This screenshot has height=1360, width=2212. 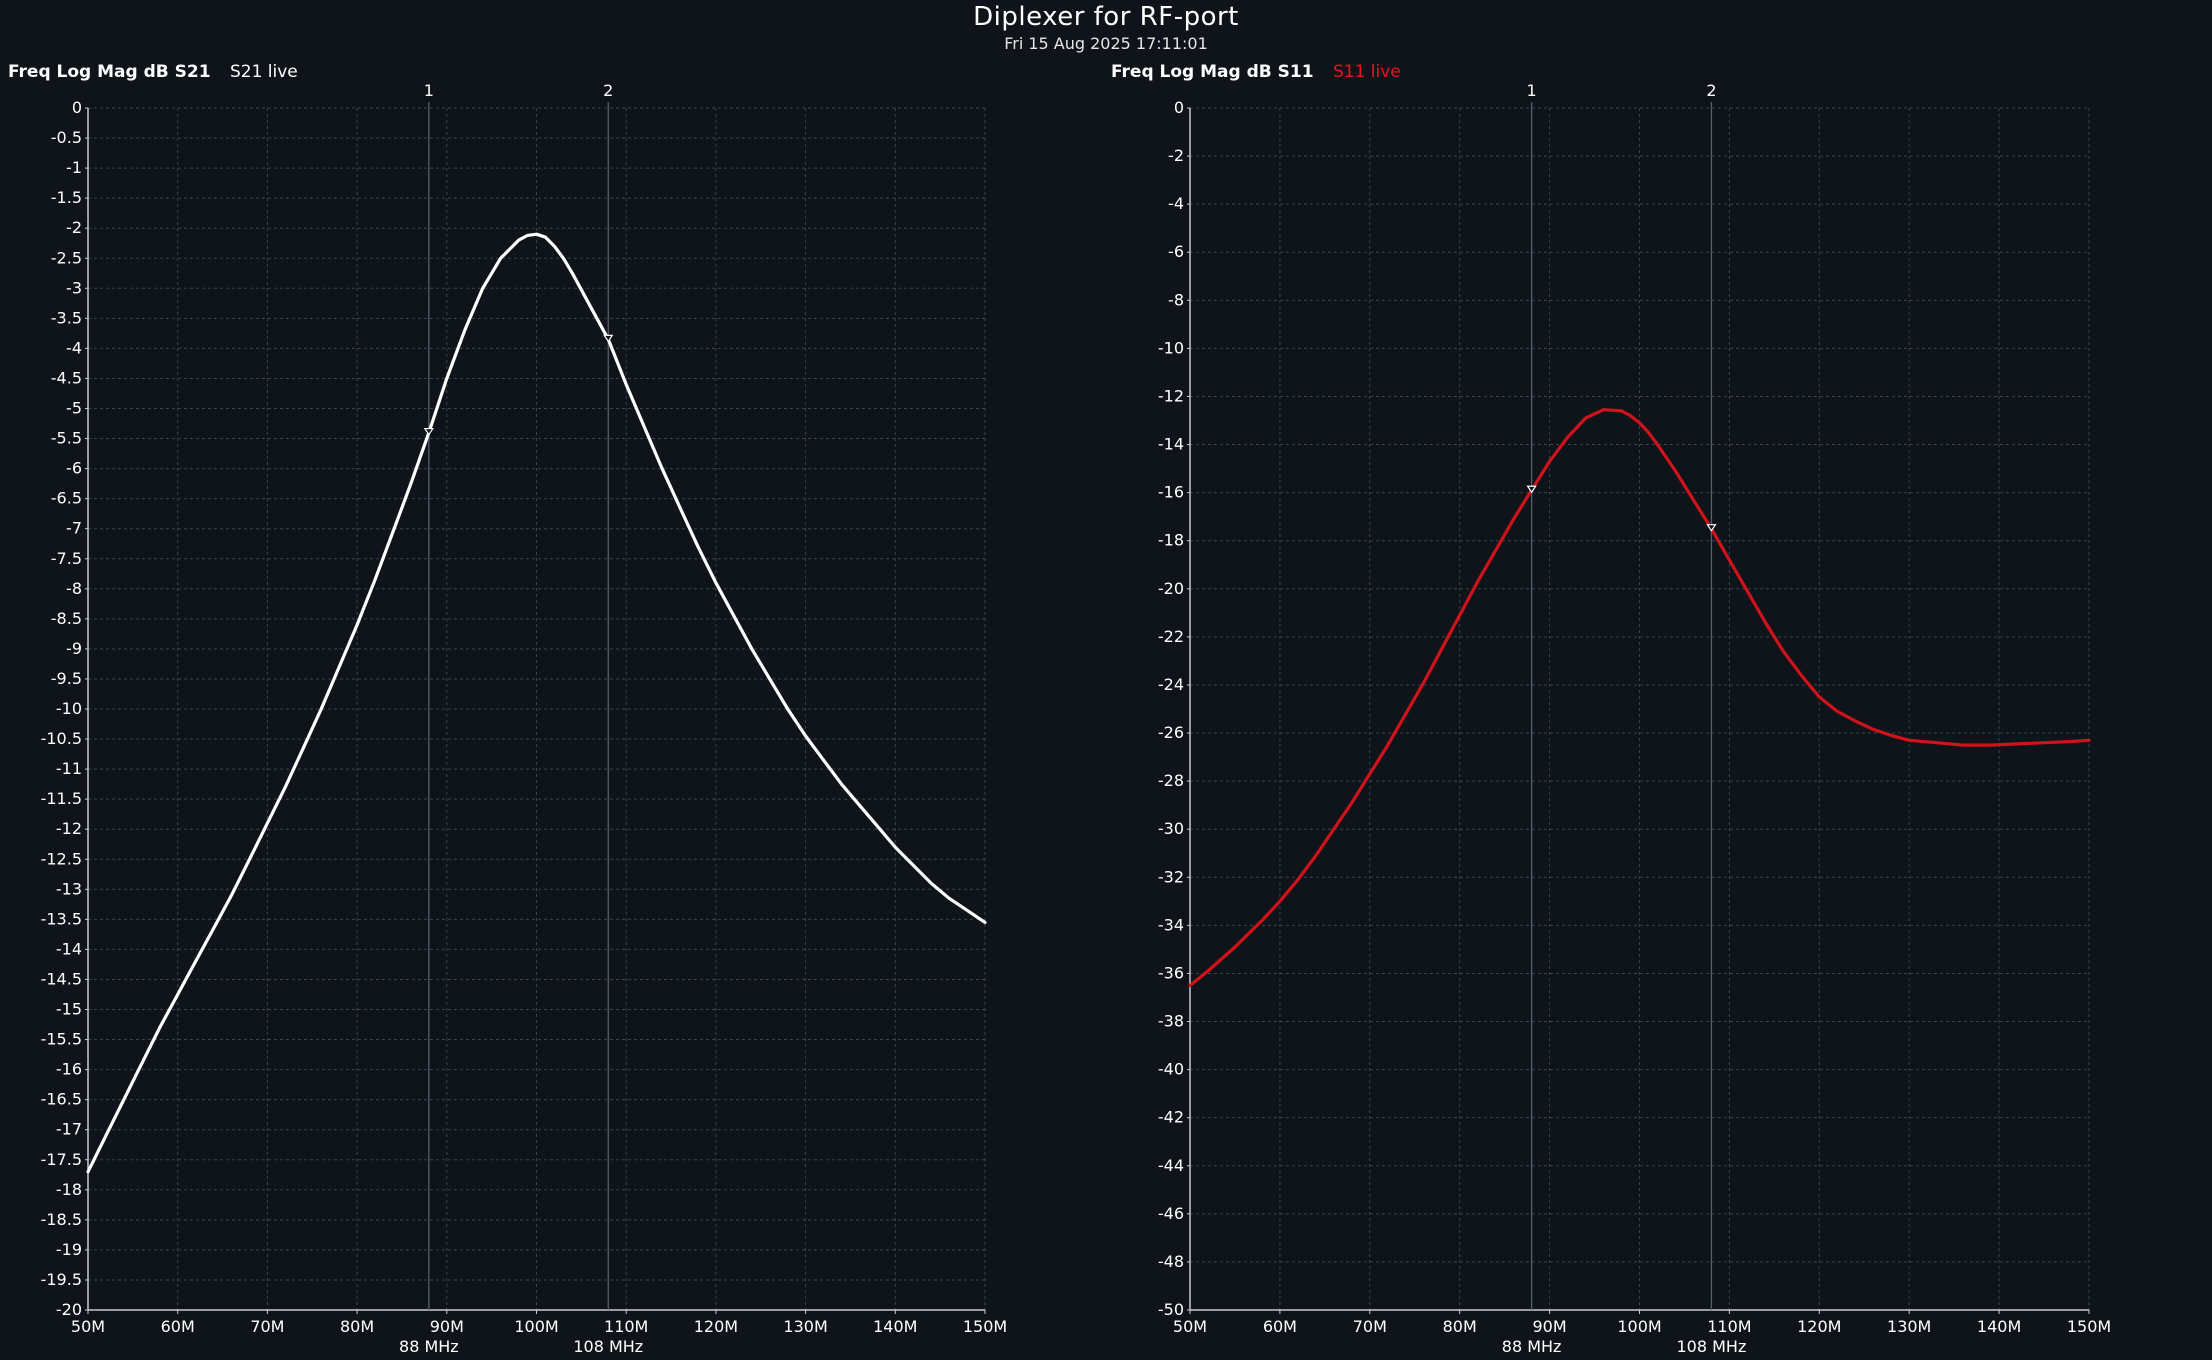 What do you see at coordinates (69, 1309) in the screenshot?
I see `s21-y-tick-label: -20` at bounding box center [69, 1309].